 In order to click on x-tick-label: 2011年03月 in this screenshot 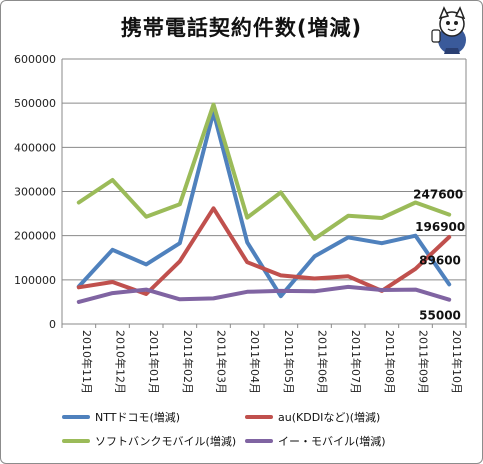, I will do `click(222, 362)`.